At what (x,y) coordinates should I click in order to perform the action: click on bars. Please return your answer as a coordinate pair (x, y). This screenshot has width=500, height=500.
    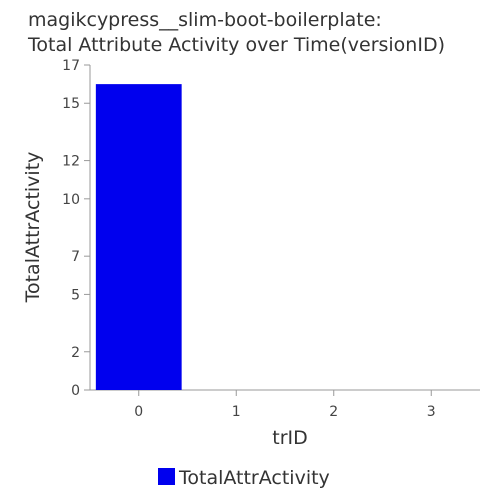
    Looking at the image, I should click on (138, 237).